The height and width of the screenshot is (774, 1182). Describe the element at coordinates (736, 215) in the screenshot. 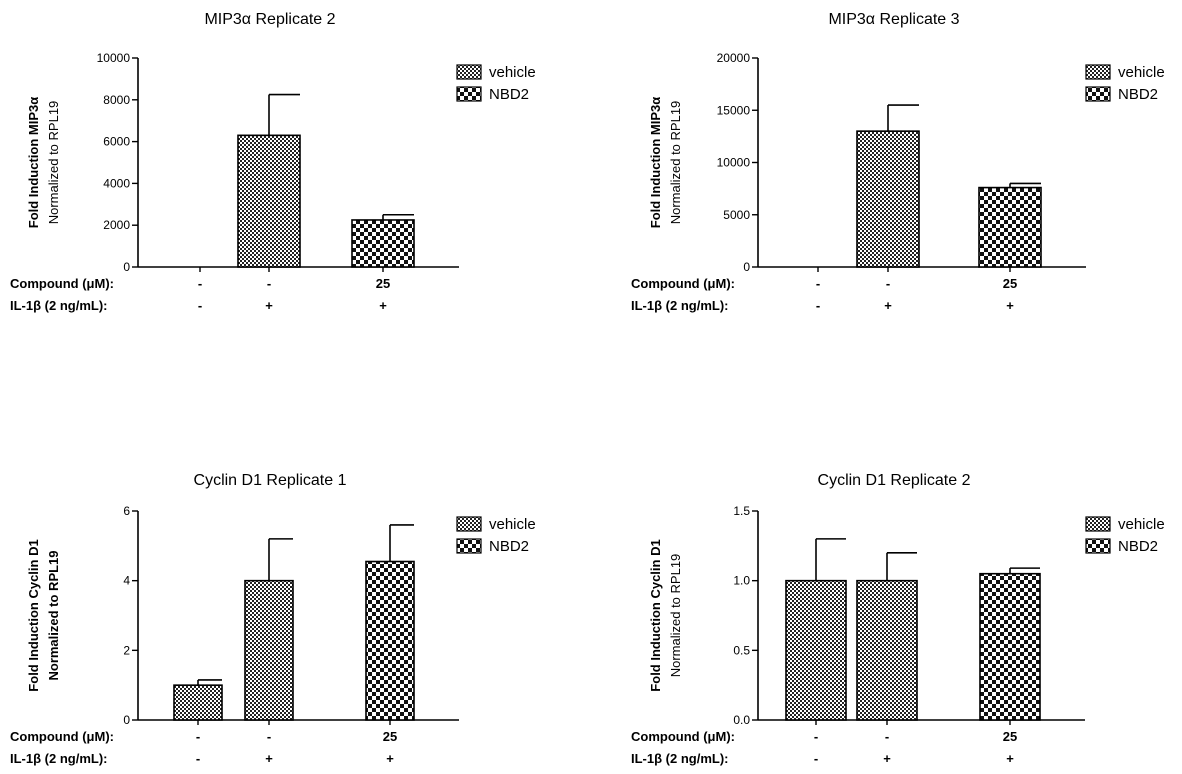

I see `y-tick-label: 5000` at that location.